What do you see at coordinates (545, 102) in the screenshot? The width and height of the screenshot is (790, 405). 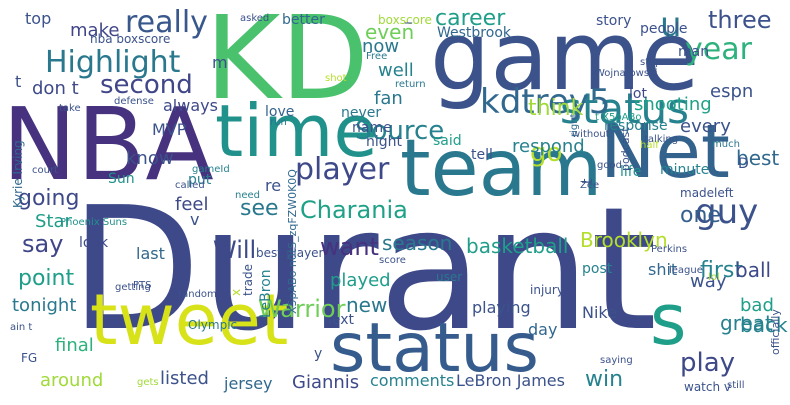 I see `cloud-word: kdtrey5` at bounding box center [545, 102].